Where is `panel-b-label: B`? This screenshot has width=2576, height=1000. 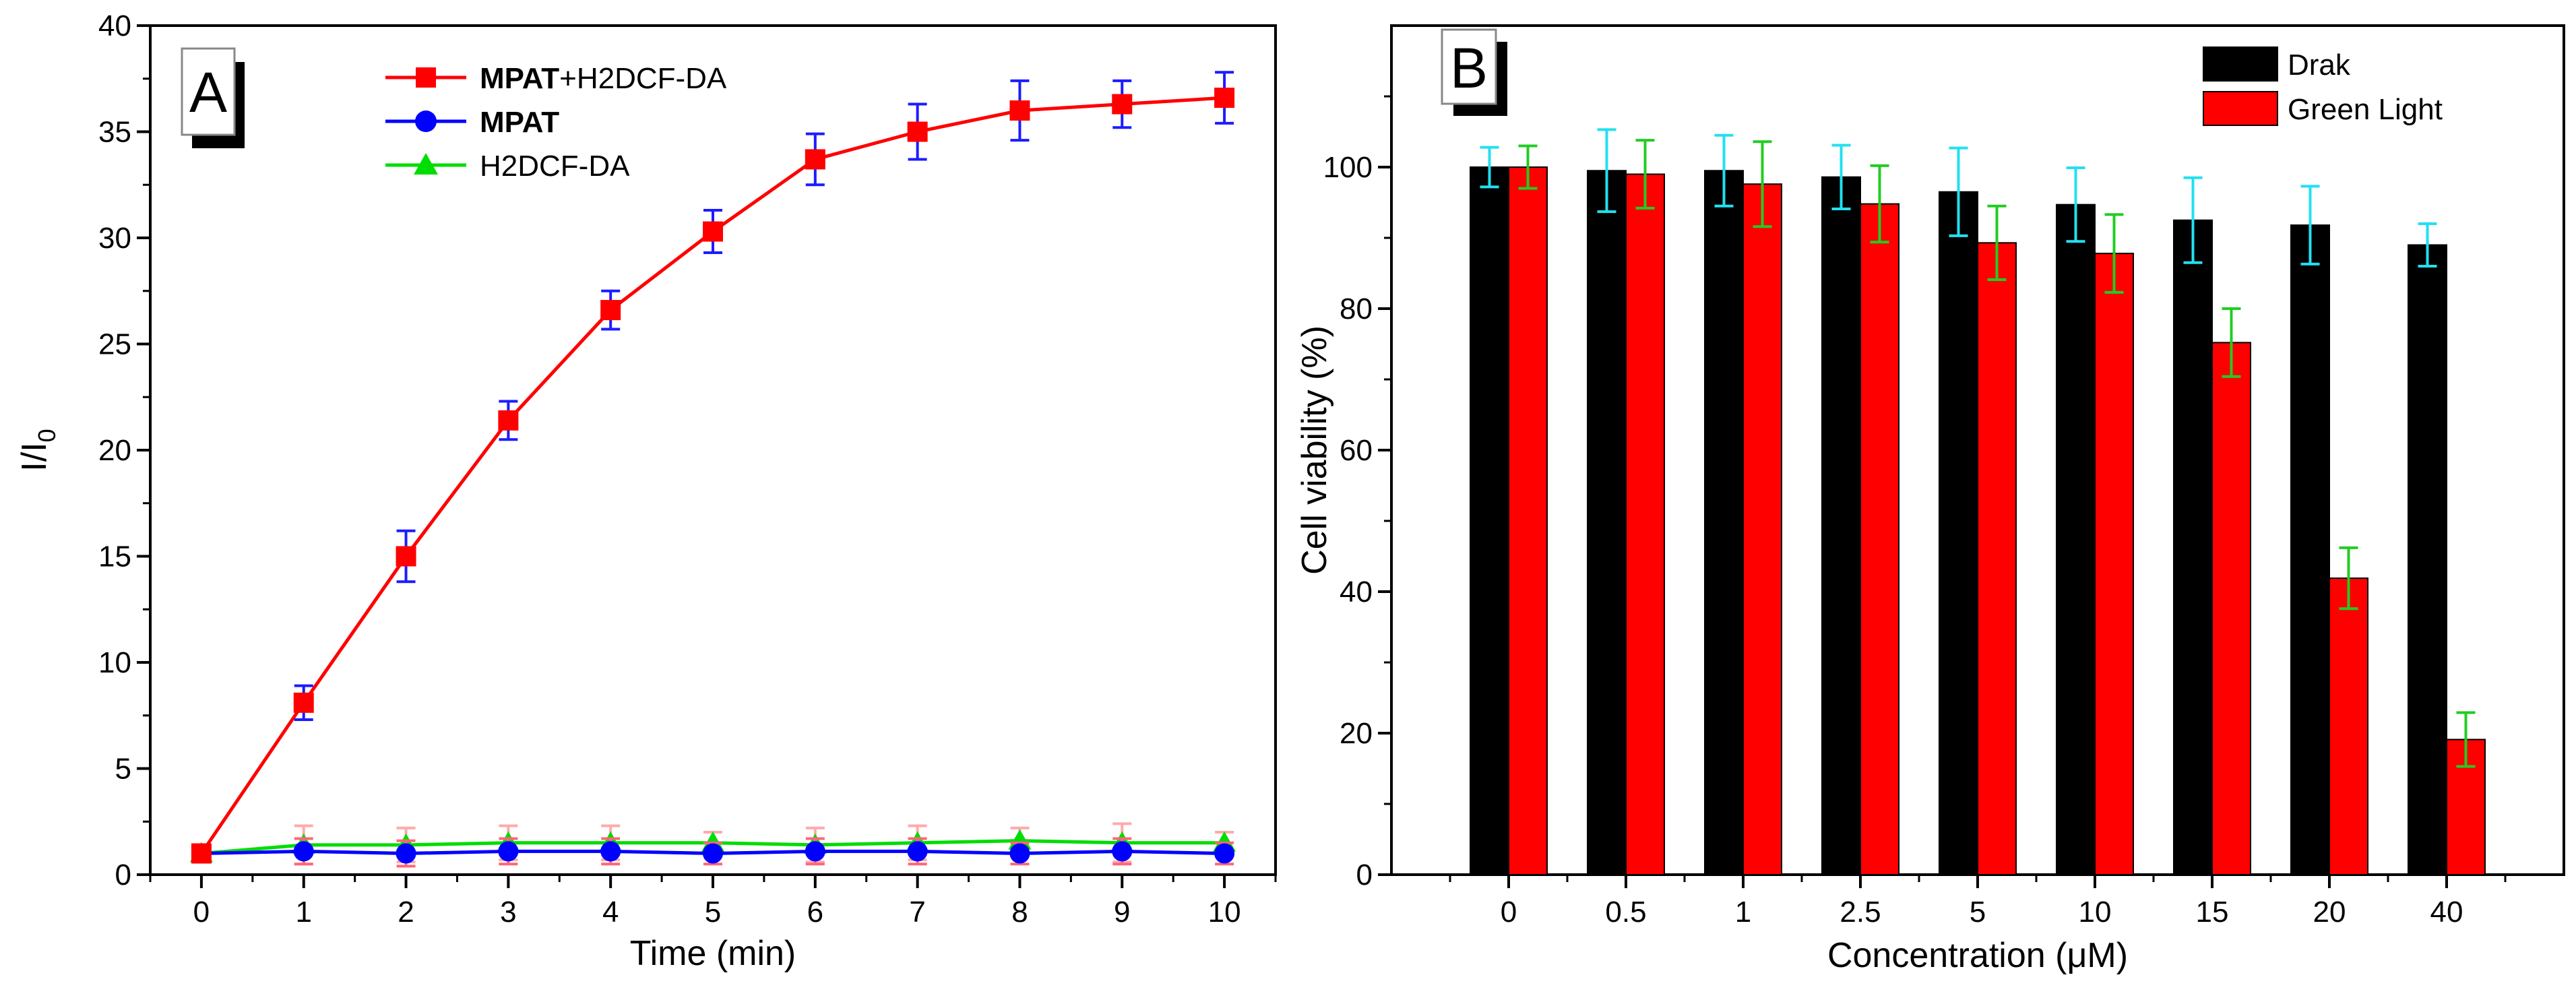 panel-b-label: B is located at coordinates (1469, 68).